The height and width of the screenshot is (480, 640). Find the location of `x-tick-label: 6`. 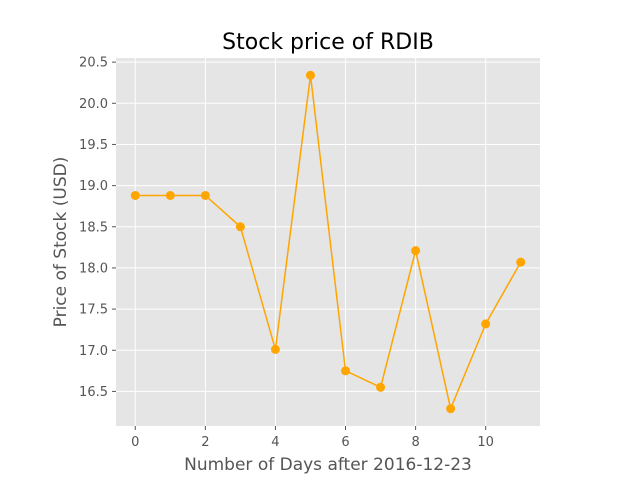

x-tick-label: 6 is located at coordinates (345, 442).